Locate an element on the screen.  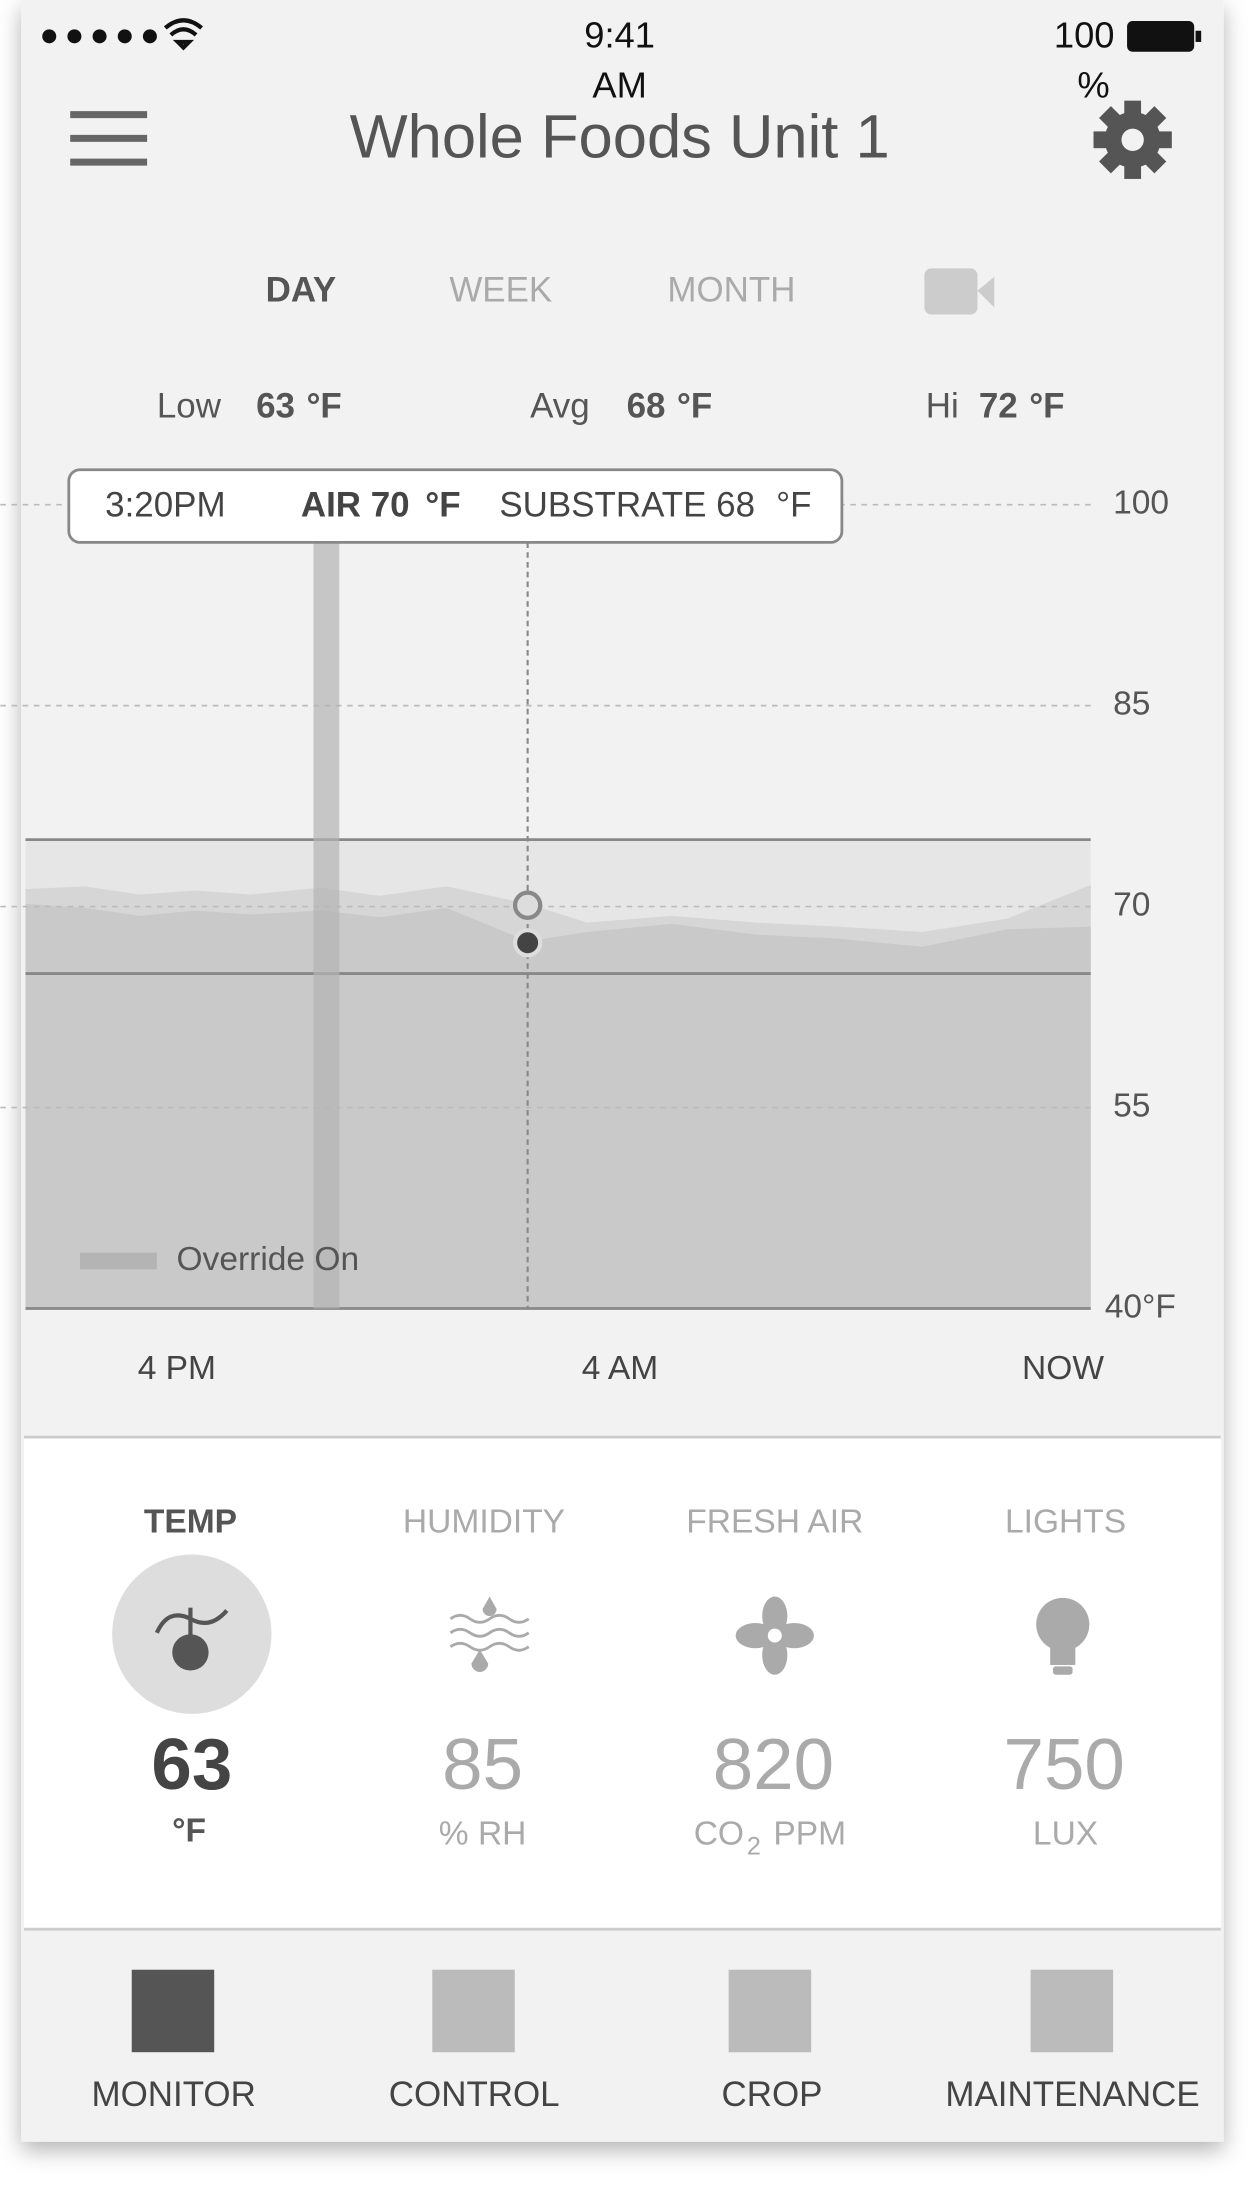
metric-unit: CO is located at coordinates (719, 1833).